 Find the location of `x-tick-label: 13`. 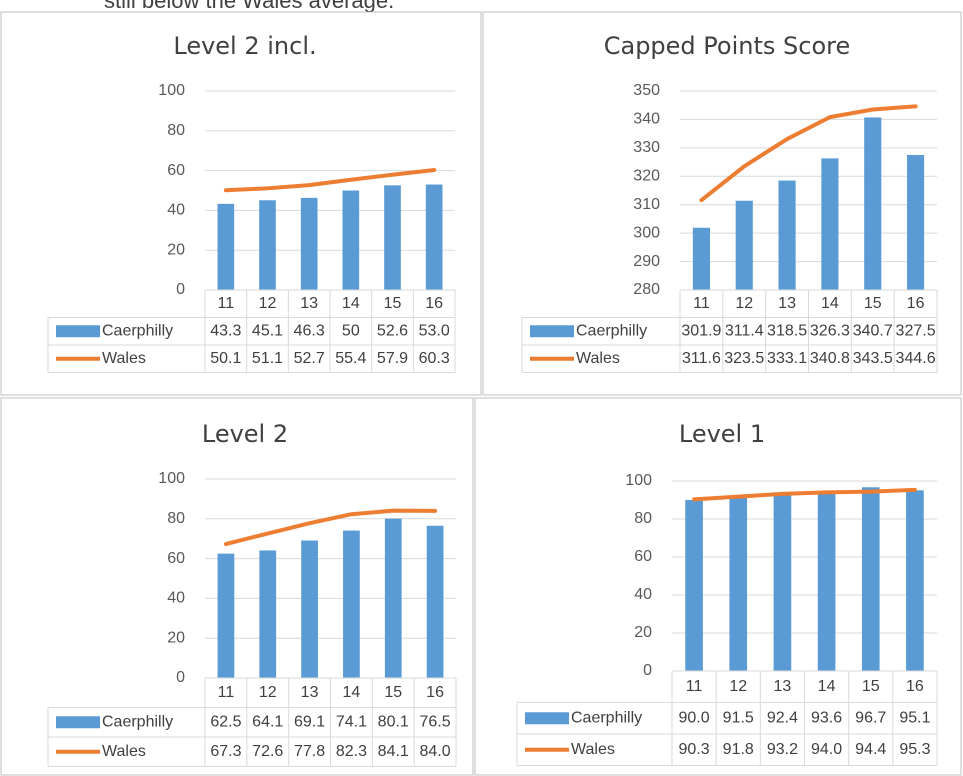

x-tick-label: 13 is located at coordinates (783, 686).